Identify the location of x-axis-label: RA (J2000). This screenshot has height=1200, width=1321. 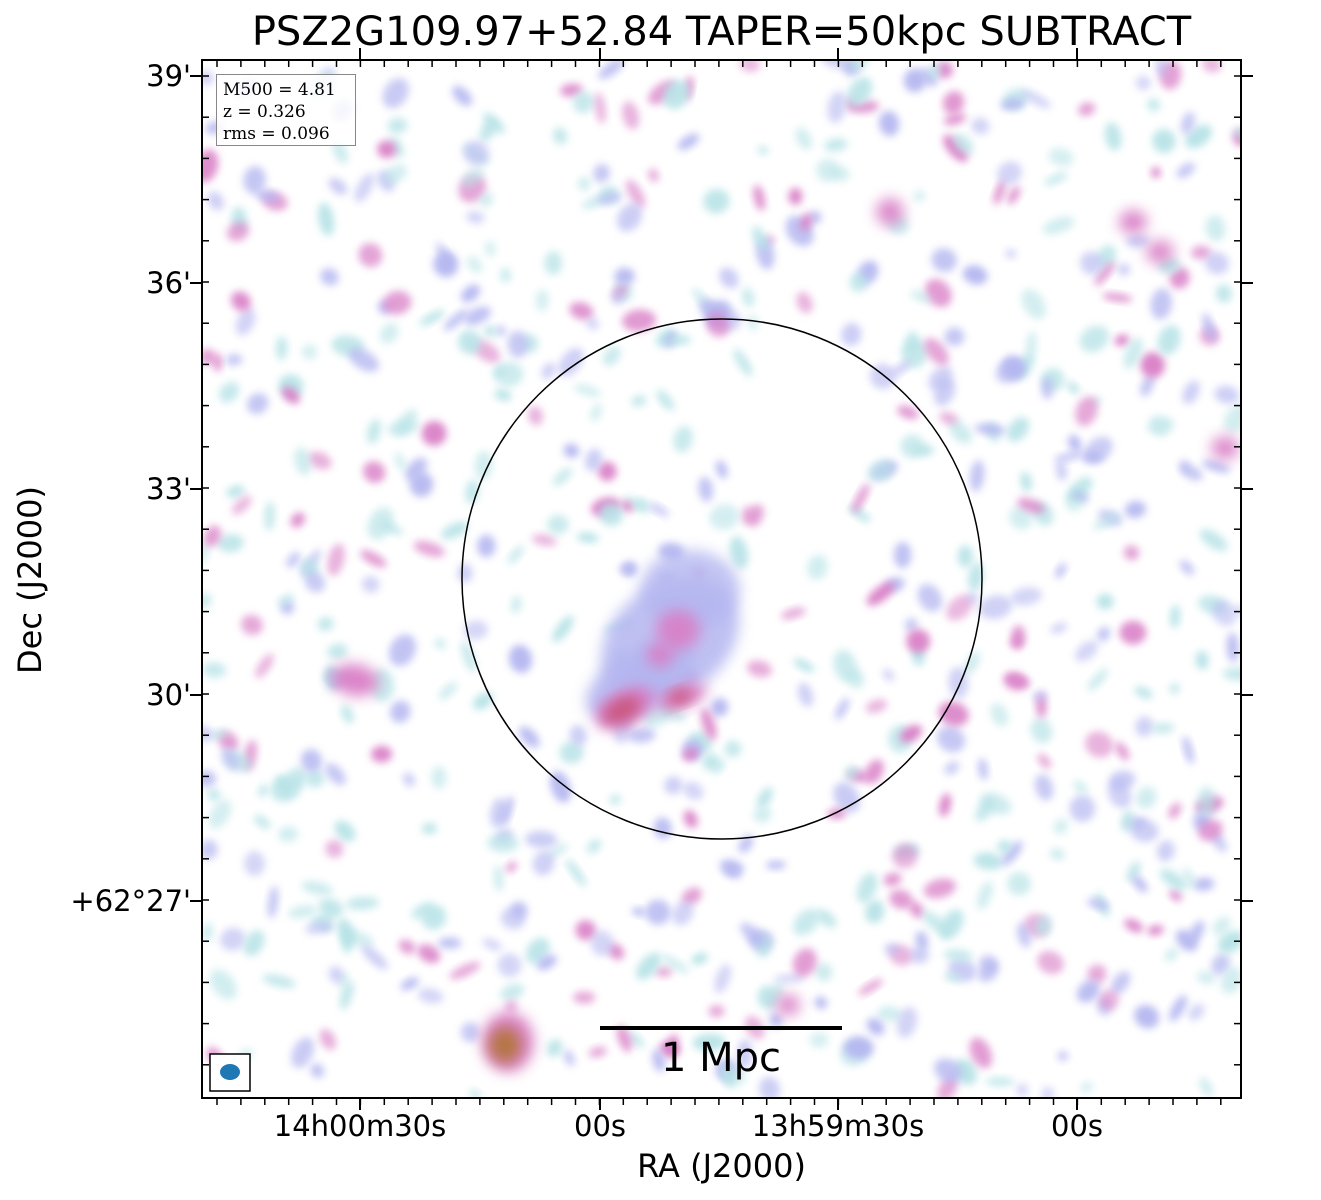
(721, 1166).